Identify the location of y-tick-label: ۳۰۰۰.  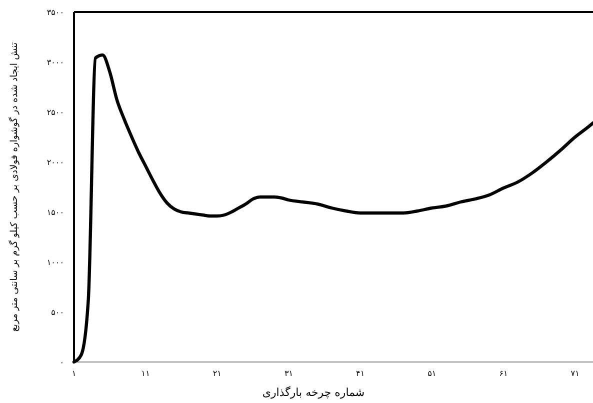
(55, 62).